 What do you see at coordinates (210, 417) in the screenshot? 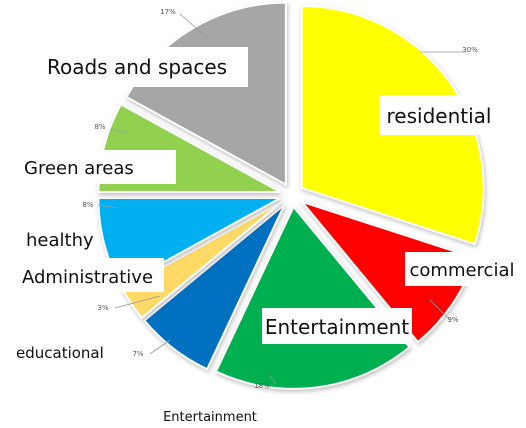
I see `bottom-category-label: Entertainment` at bounding box center [210, 417].